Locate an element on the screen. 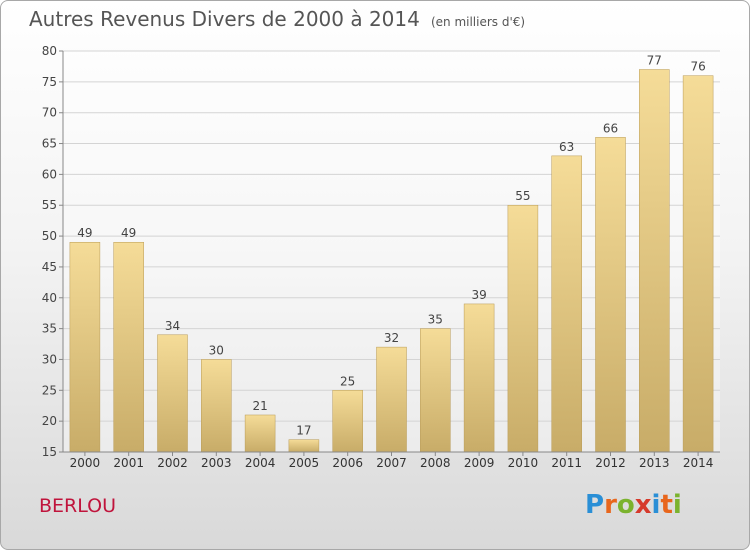 This screenshot has height=550, width=750. bar-2013 is located at coordinates (654, 261).